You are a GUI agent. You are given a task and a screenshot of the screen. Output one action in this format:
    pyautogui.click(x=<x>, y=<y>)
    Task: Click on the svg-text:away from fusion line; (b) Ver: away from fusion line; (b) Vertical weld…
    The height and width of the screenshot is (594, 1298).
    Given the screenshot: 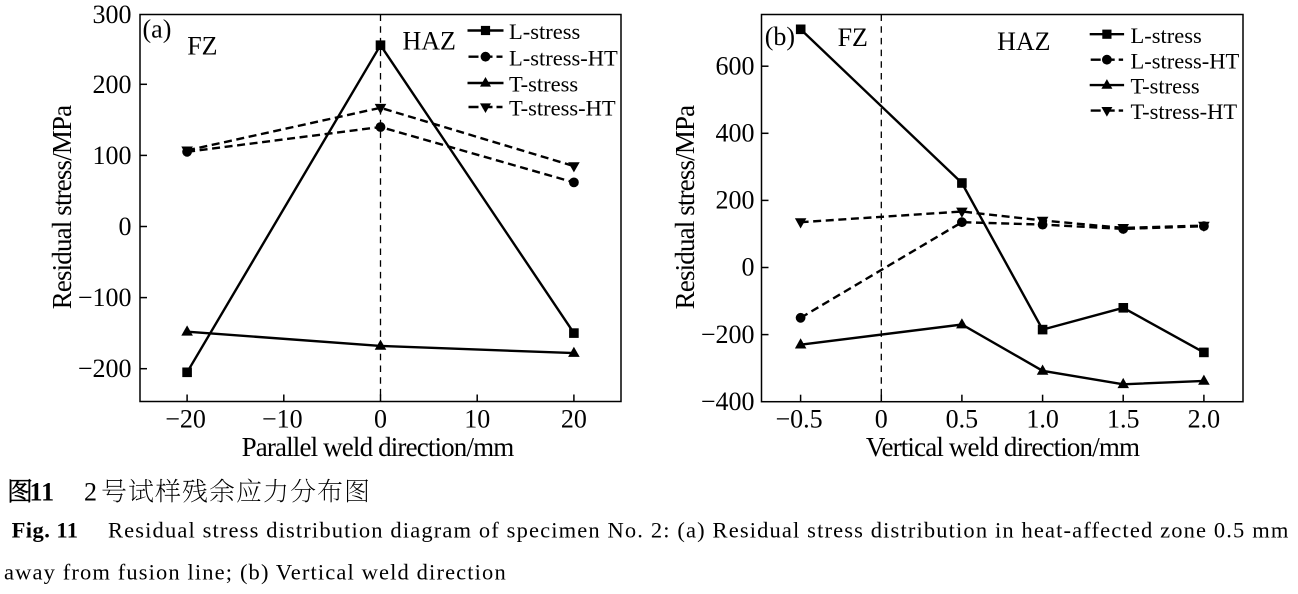 What is the action you would take?
    pyautogui.click(x=255, y=571)
    